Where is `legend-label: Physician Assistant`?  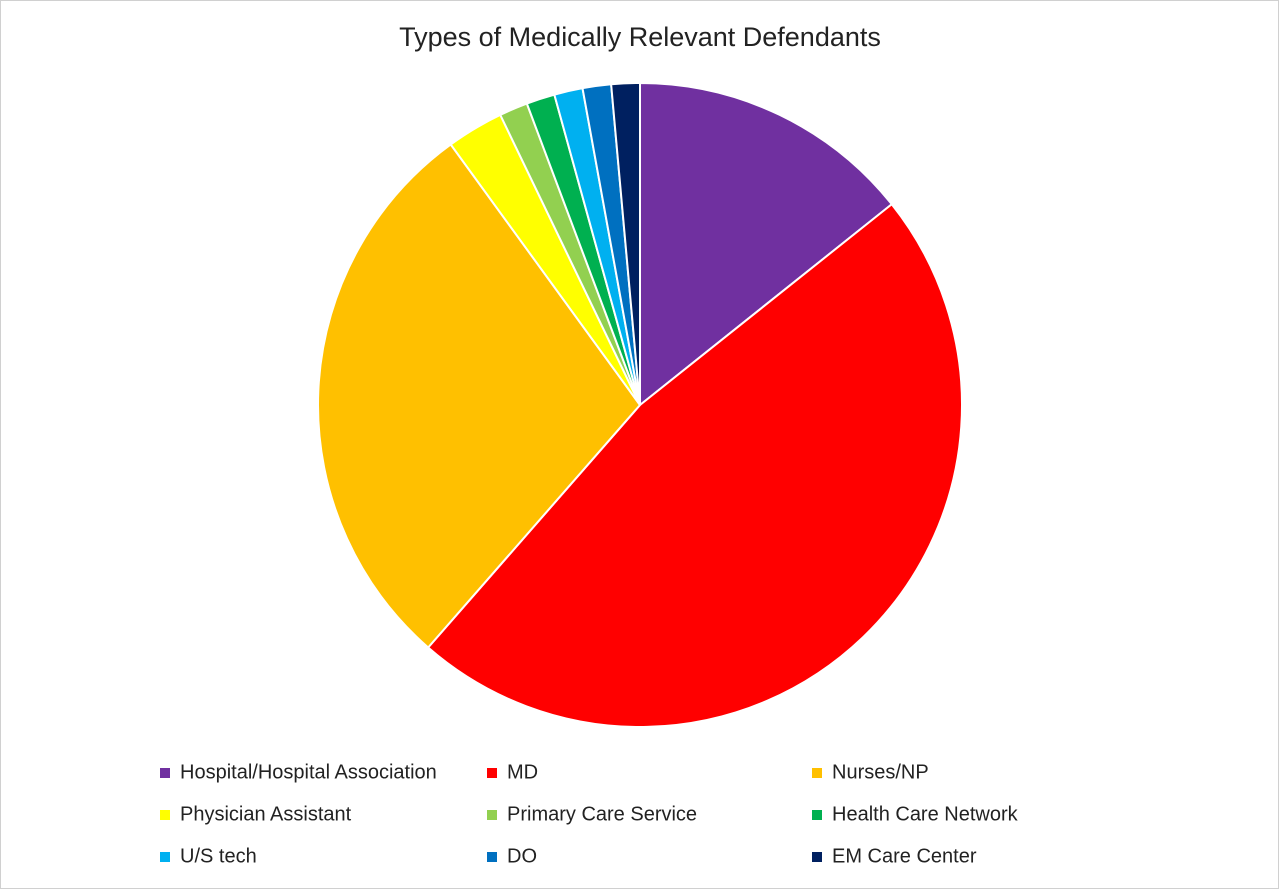
legend-label: Physician Assistant is located at coordinates (266, 814).